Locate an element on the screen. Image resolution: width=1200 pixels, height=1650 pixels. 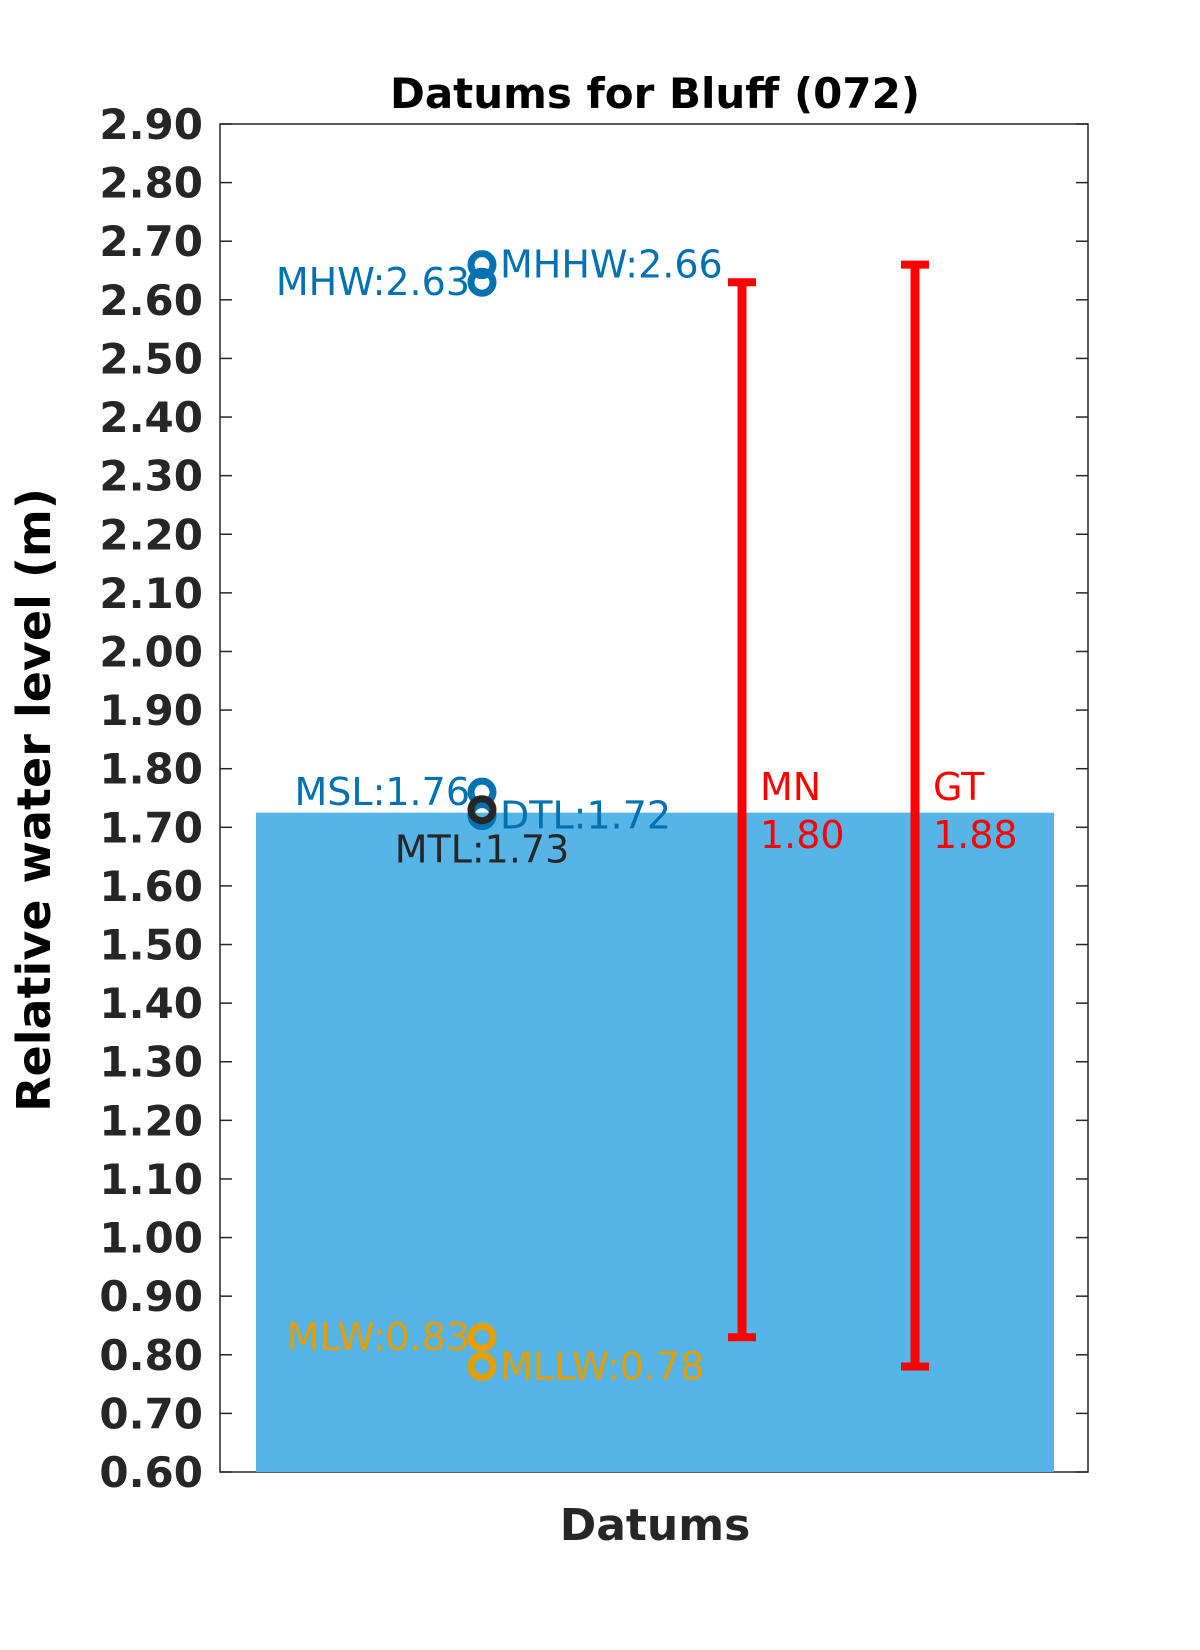
y-tick-label: 0.90 is located at coordinates (151, 1296).